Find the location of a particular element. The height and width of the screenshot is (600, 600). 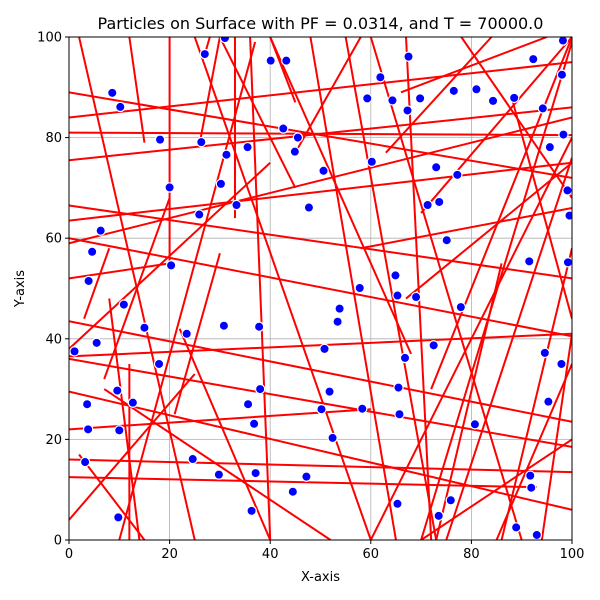

y-tick-label: 100 is located at coordinates (49, 38).